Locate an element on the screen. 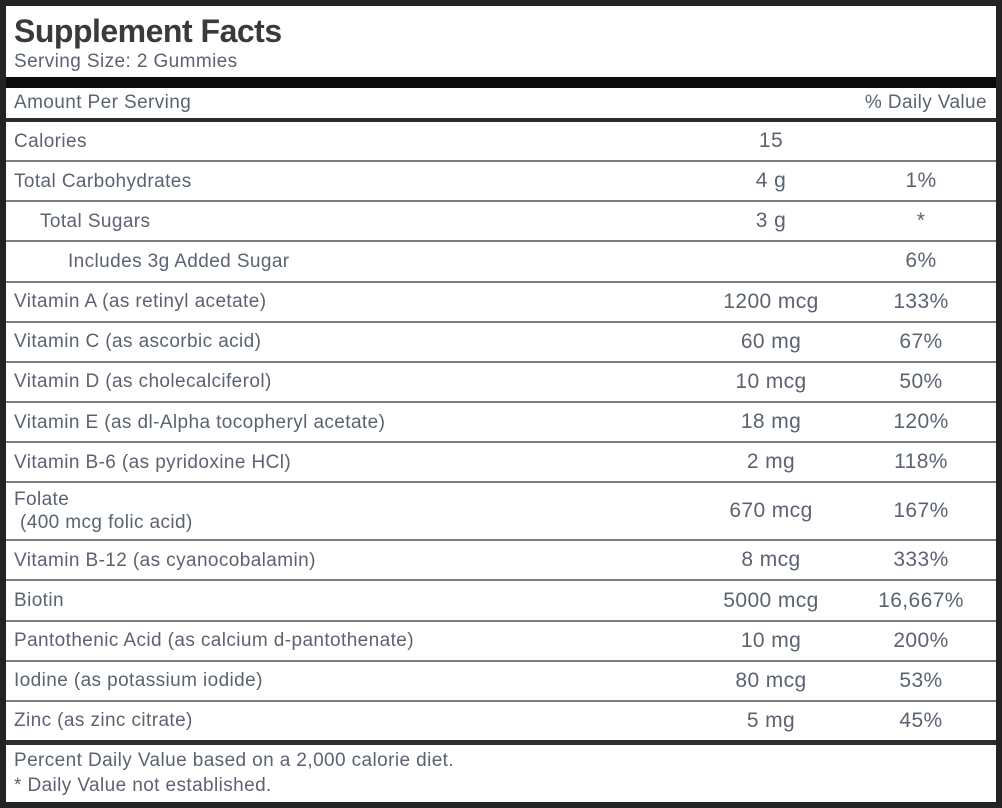 This screenshot has width=1002, height=808. nutrient-row: Includes 3g Added Sugar 6% is located at coordinates (501, 262).